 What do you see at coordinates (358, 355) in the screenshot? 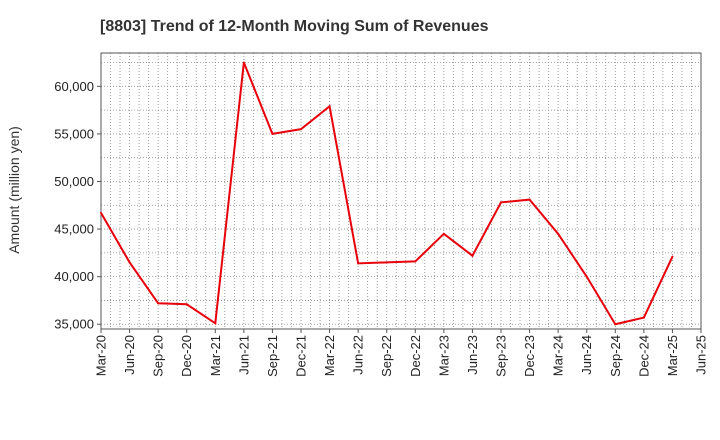
I see `x-tick-label: Jun-22` at bounding box center [358, 355].